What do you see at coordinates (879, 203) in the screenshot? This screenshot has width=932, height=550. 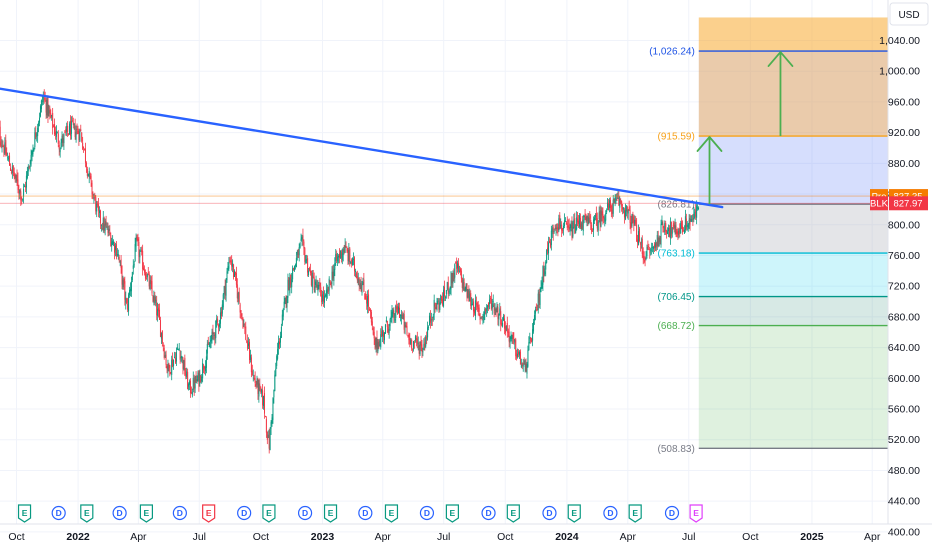 I see `badge-tag` at bounding box center [879, 203].